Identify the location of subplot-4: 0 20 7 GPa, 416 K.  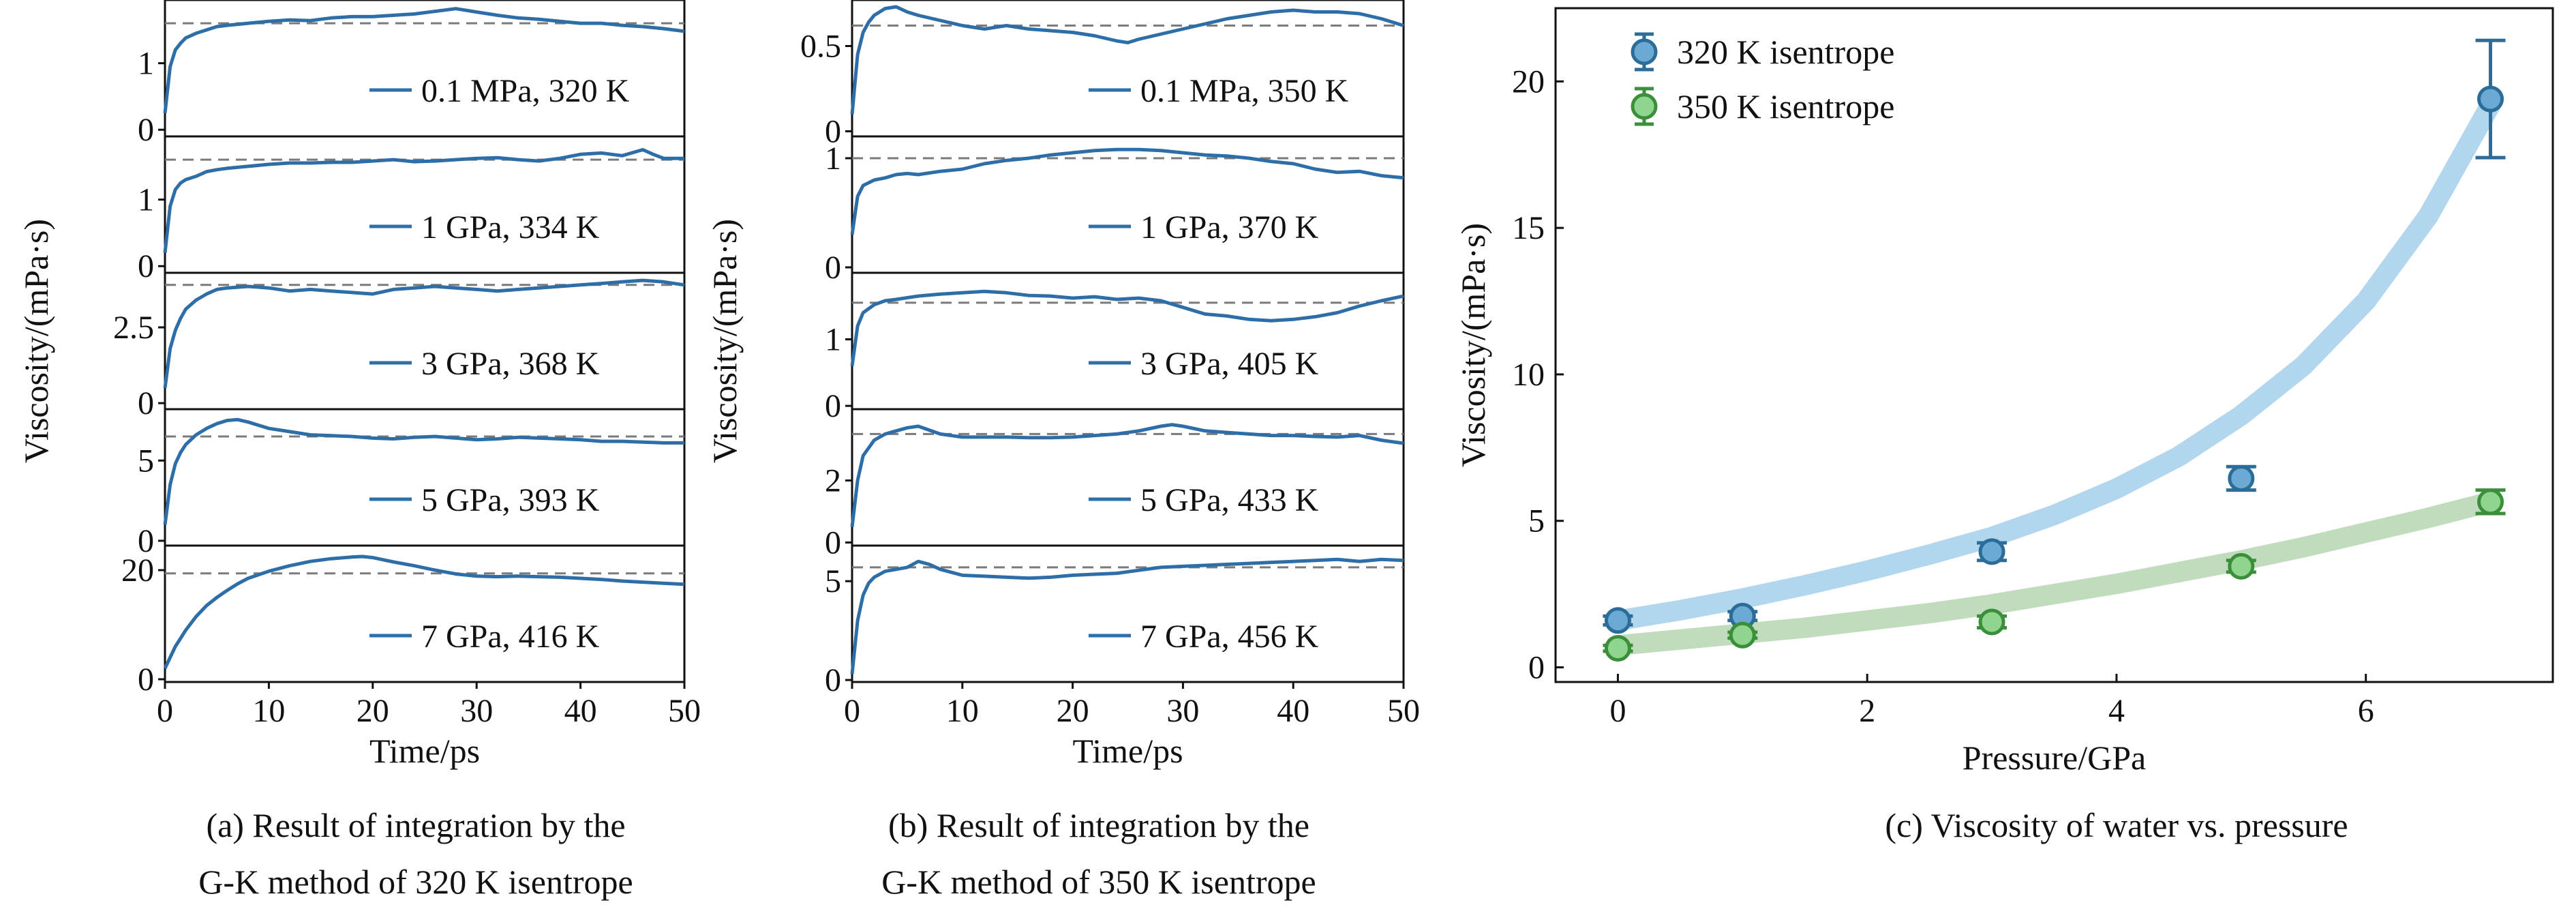
(403, 621).